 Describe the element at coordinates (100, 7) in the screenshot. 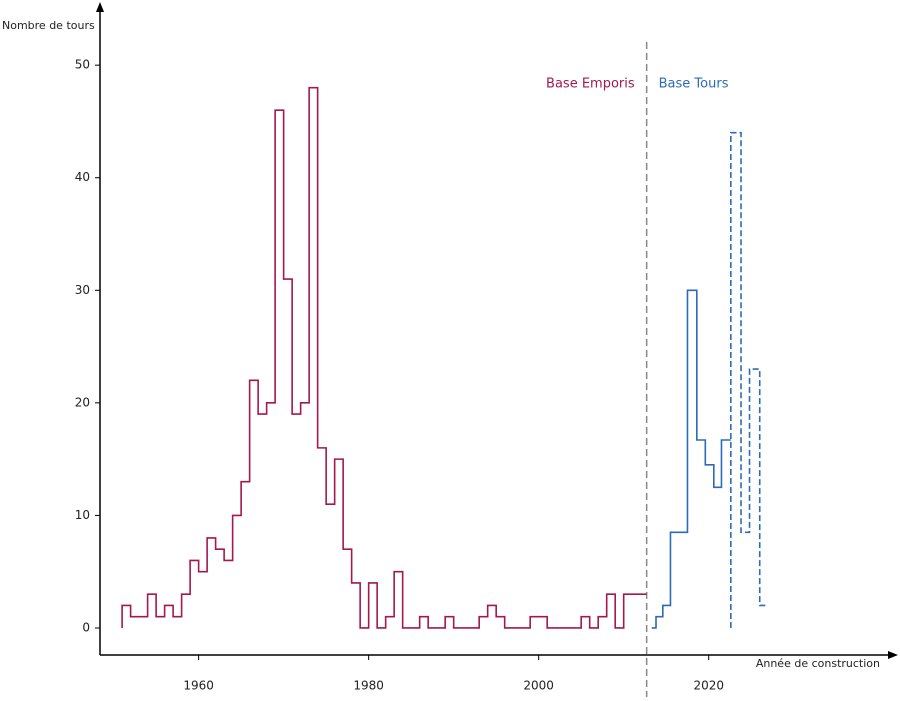

I see `y-arrow` at that location.